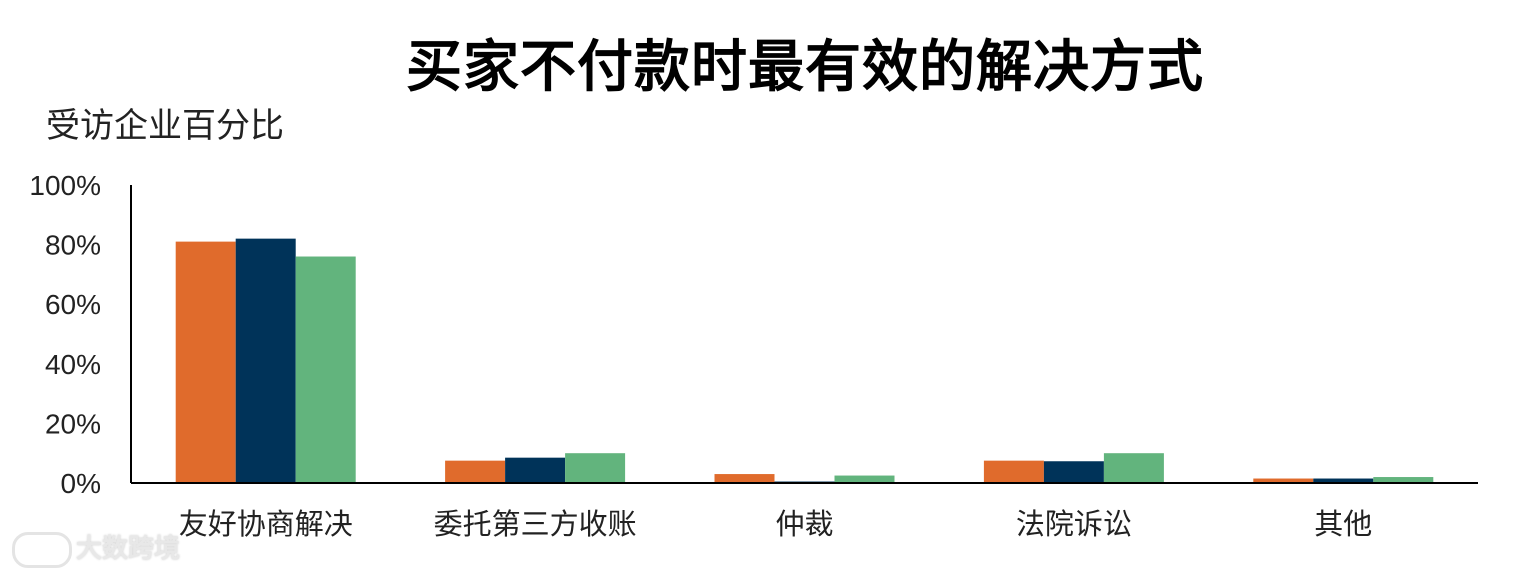  Describe the element at coordinates (65, 334) in the screenshot. I see `ticks-group: 0% 20% 40% 60% 80% 100%` at that location.